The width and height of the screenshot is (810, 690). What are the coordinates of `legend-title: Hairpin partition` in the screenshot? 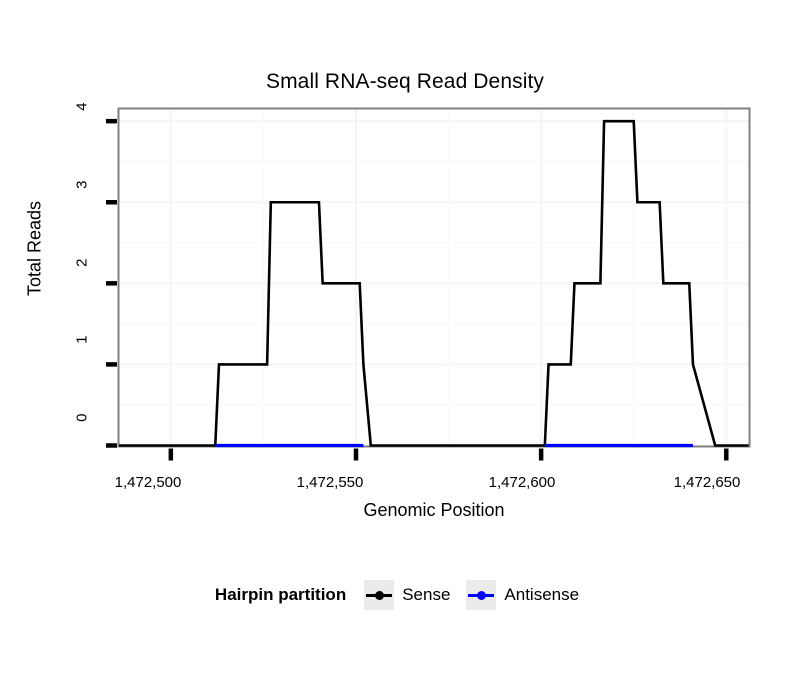 It's located at (280, 594).